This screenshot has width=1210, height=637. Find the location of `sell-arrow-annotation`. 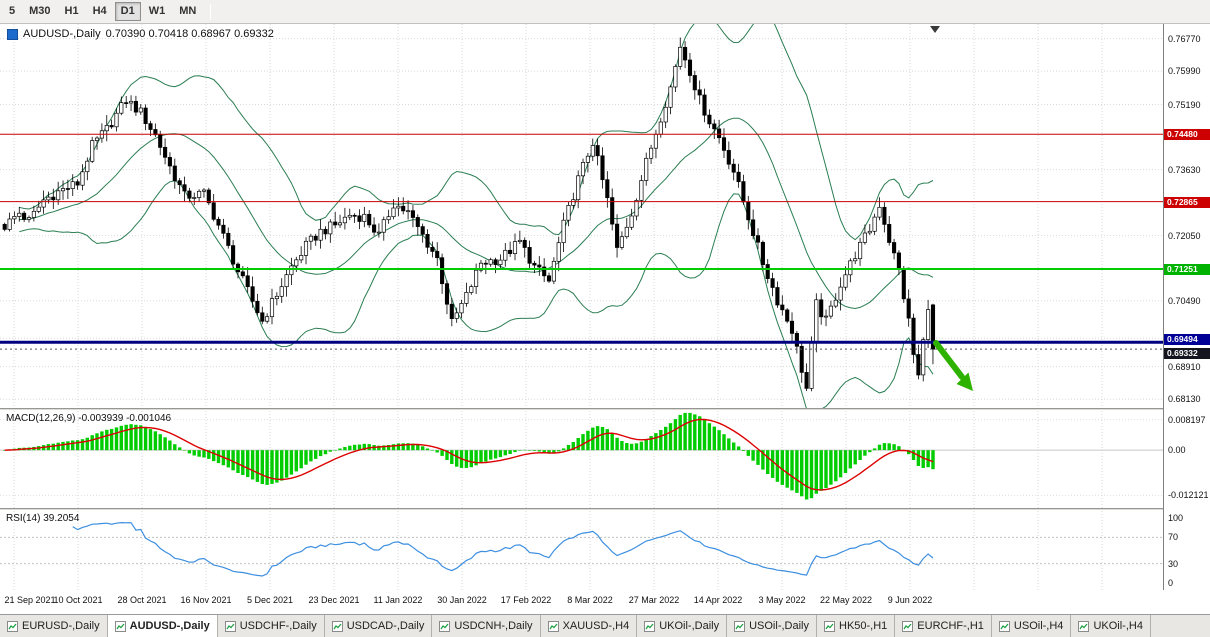

sell-arrow-annotation is located at coordinates (953, 365).